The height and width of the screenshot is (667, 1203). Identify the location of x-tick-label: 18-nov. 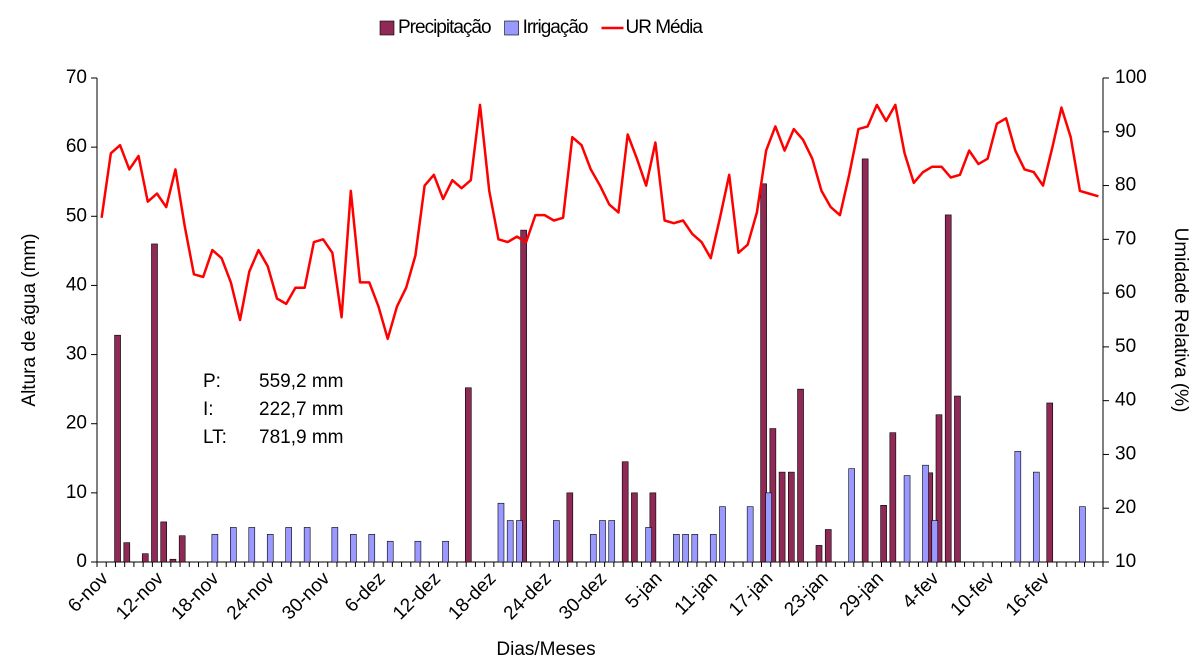
(196, 596).